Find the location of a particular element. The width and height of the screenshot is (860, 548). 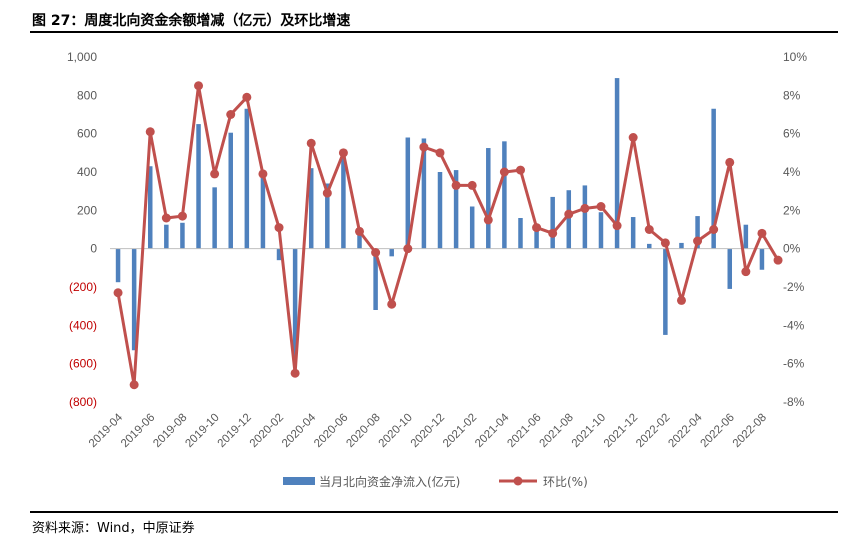

x-tick-label: 2020-10 is located at coordinates (396, 431).